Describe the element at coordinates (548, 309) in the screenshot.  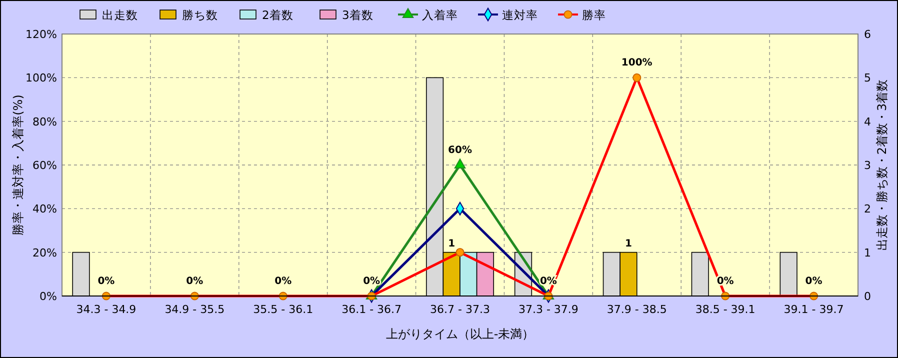
I see `x-tick-label: 37.3 - 37.9` at that location.